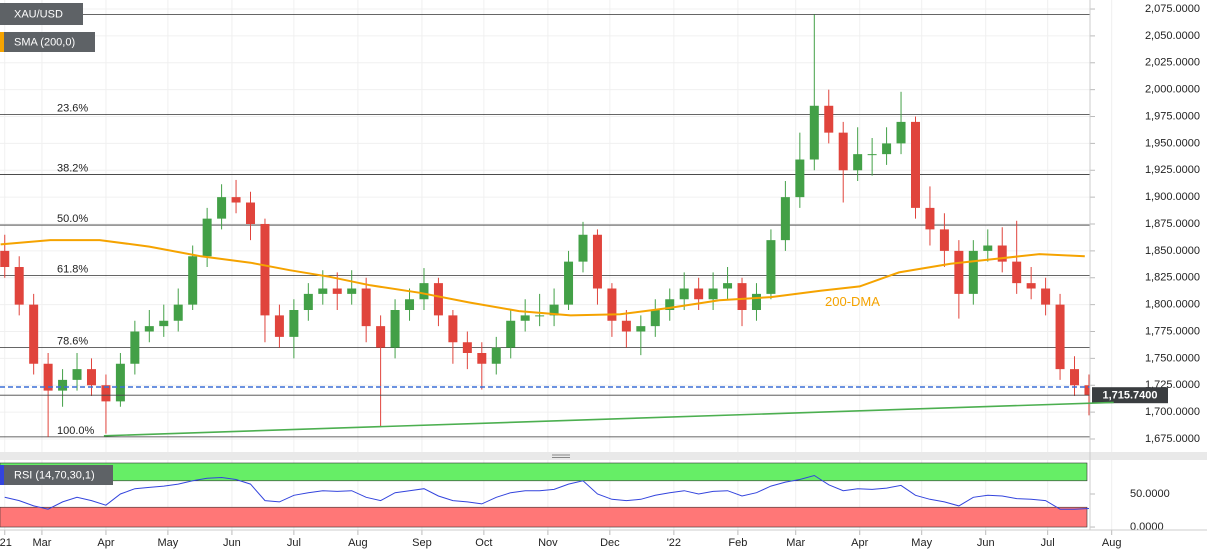 The image size is (1207, 555). Describe the element at coordinates (1172, 305) in the screenshot. I see `y-tick-label: 1,800.0000` at that location.